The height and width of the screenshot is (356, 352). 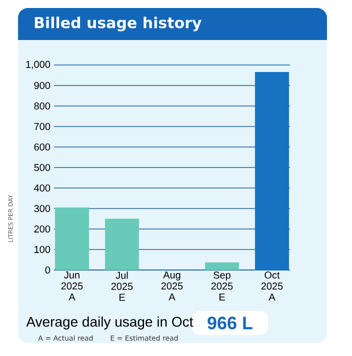 I want to click on x-tick-label: Aug 2025 A, so click(x=172, y=286).